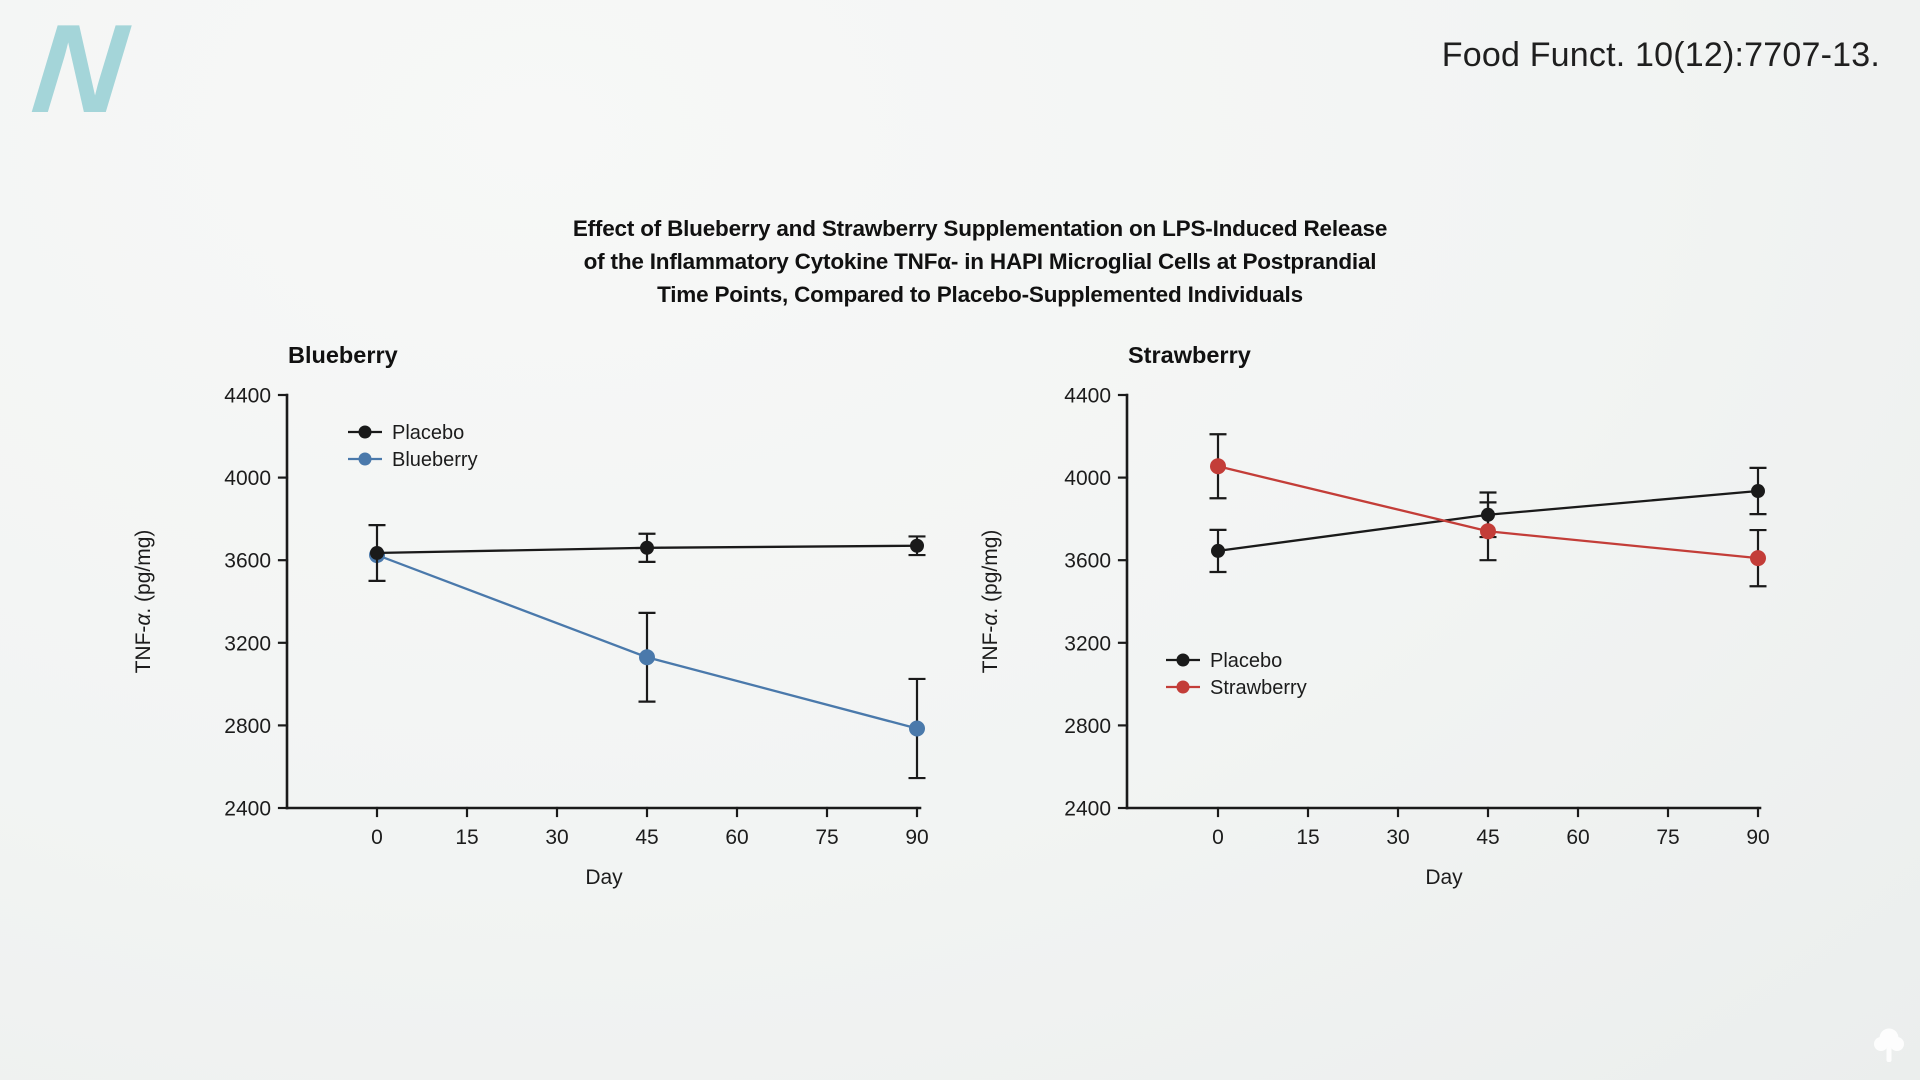 Image resolution: width=1920 pixels, height=1080 pixels. What do you see at coordinates (435, 460) in the screenshot?
I see `legend-label: Blueberry` at bounding box center [435, 460].